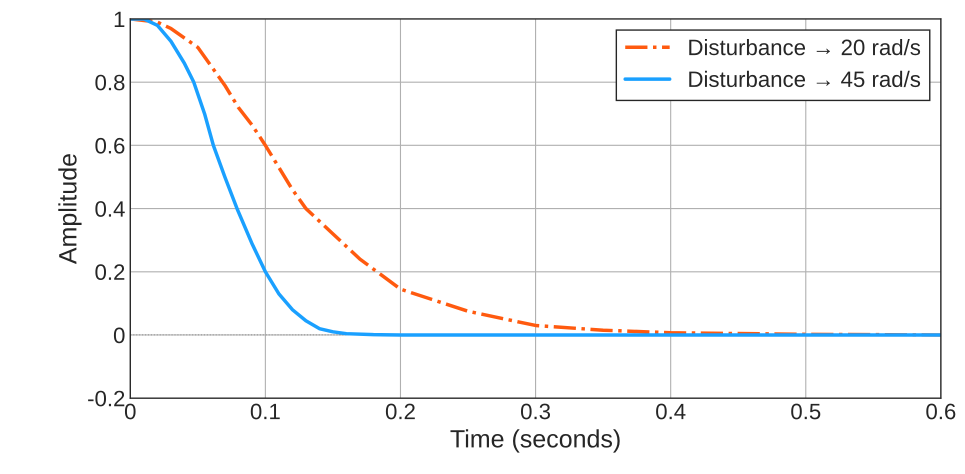 This screenshot has width=965, height=474. Describe the element at coordinates (671, 412) in the screenshot. I see `x-tick-label: 0.4` at that location.